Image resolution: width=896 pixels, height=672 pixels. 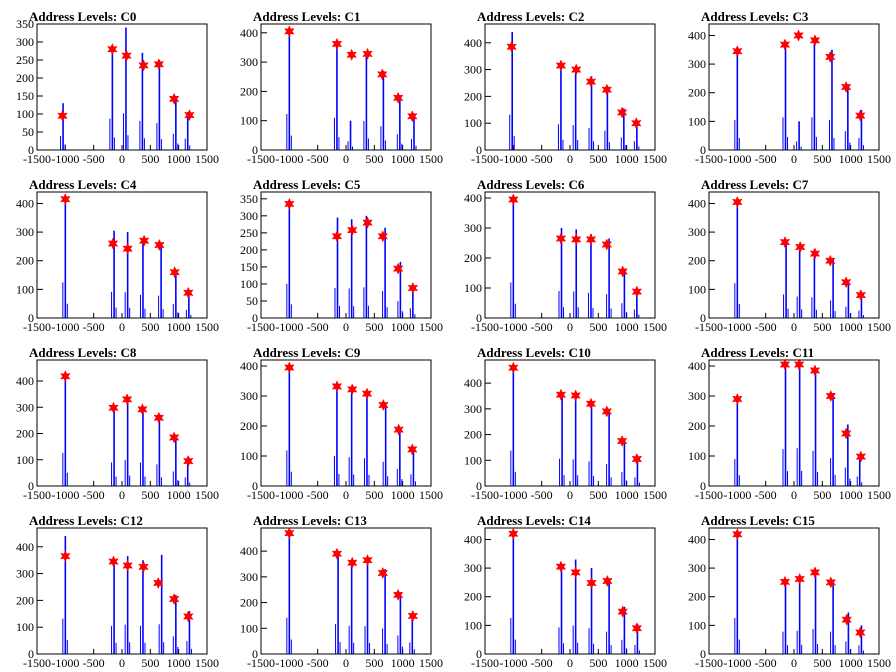 I want to click on x-tick-label: -1000, so click(x=289, y=663).